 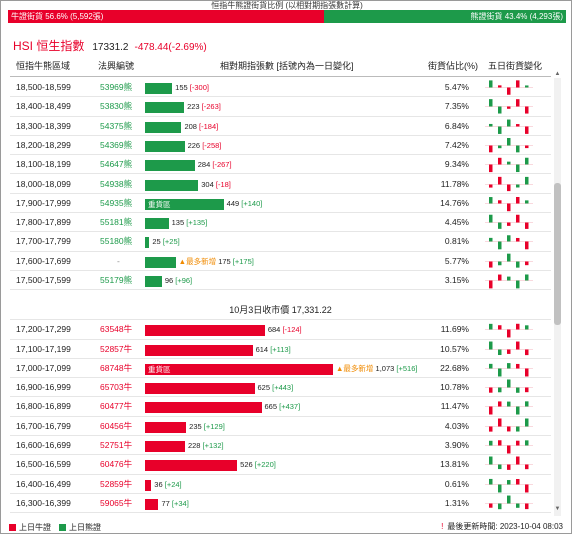 What do you see at coordinates (116, 183) in the screenshot?
I see `warrant-code-link: 54938熊` at bounding box center [116, 183].